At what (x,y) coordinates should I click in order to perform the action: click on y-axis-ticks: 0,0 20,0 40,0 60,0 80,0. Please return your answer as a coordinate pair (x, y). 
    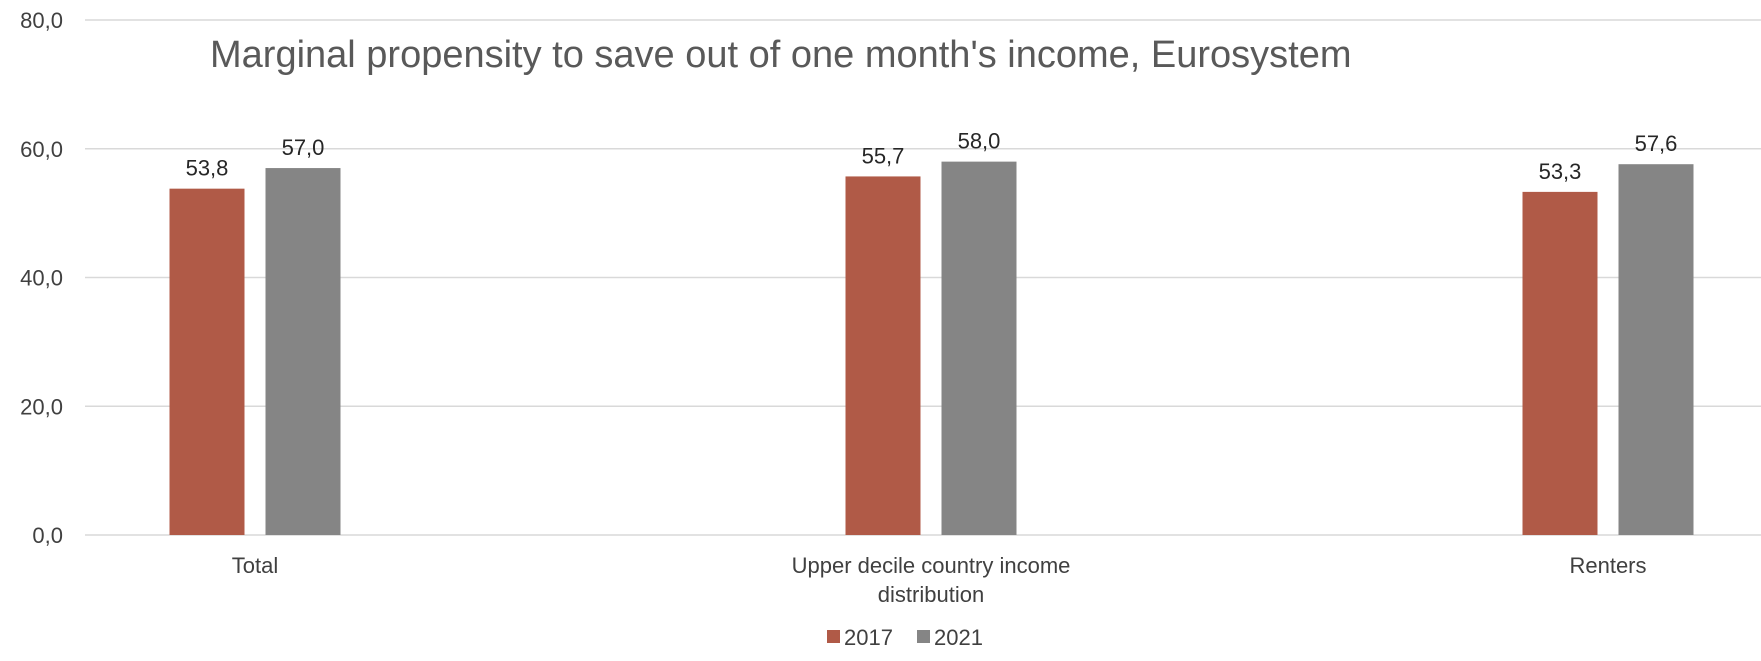
    Looking at the image, I should click on (41, 278).